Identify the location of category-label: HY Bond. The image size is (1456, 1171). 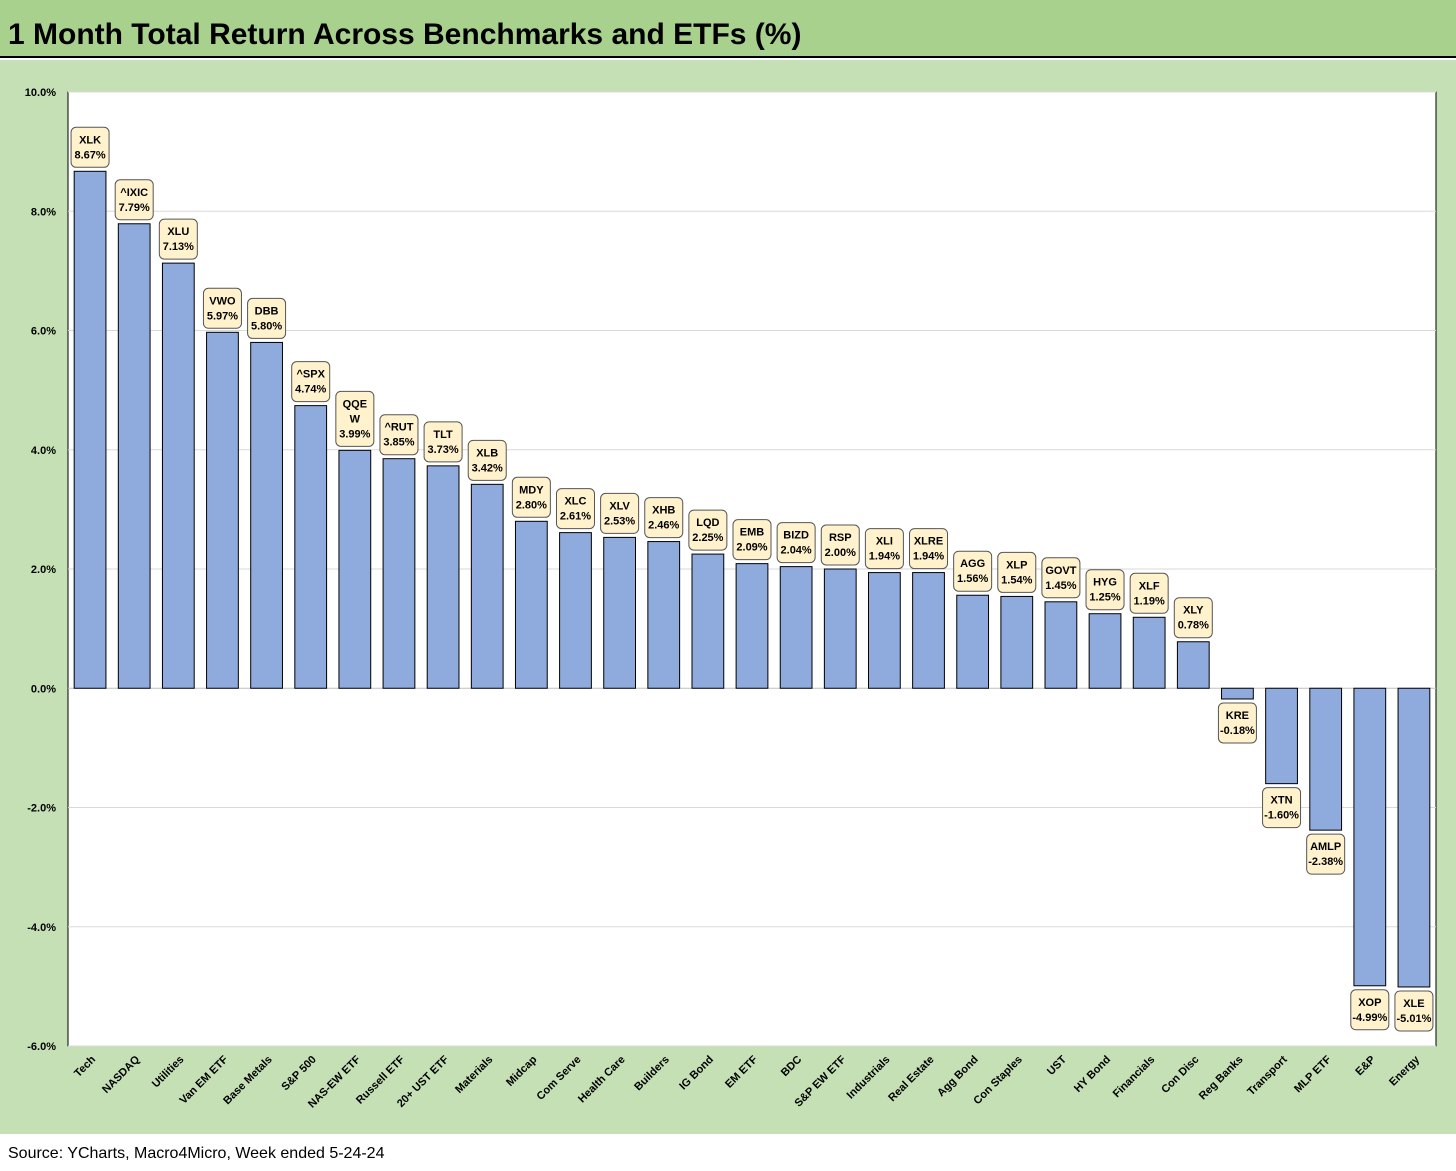
(1092, 1074).